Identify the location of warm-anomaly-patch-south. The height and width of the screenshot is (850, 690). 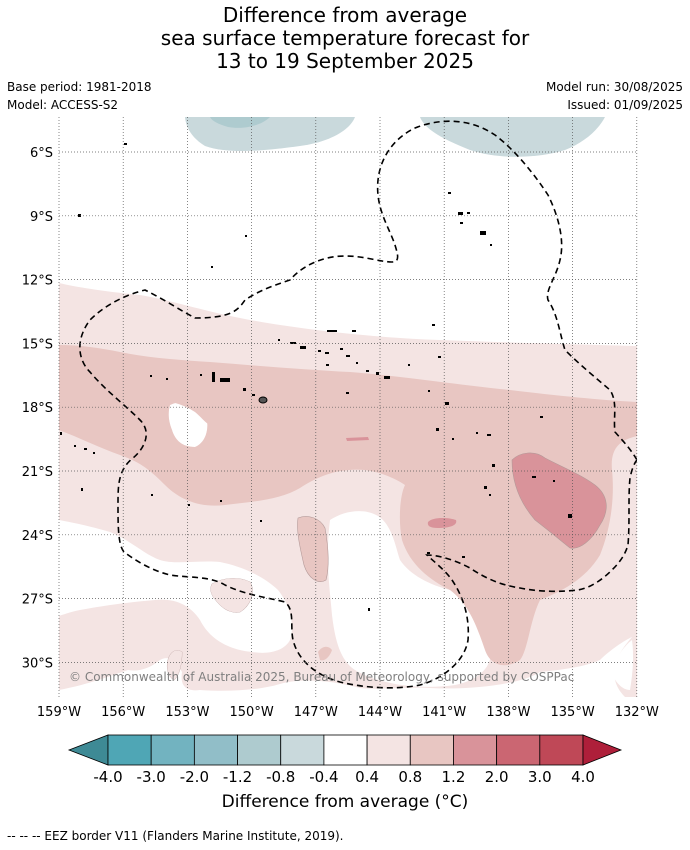
(231, 595).